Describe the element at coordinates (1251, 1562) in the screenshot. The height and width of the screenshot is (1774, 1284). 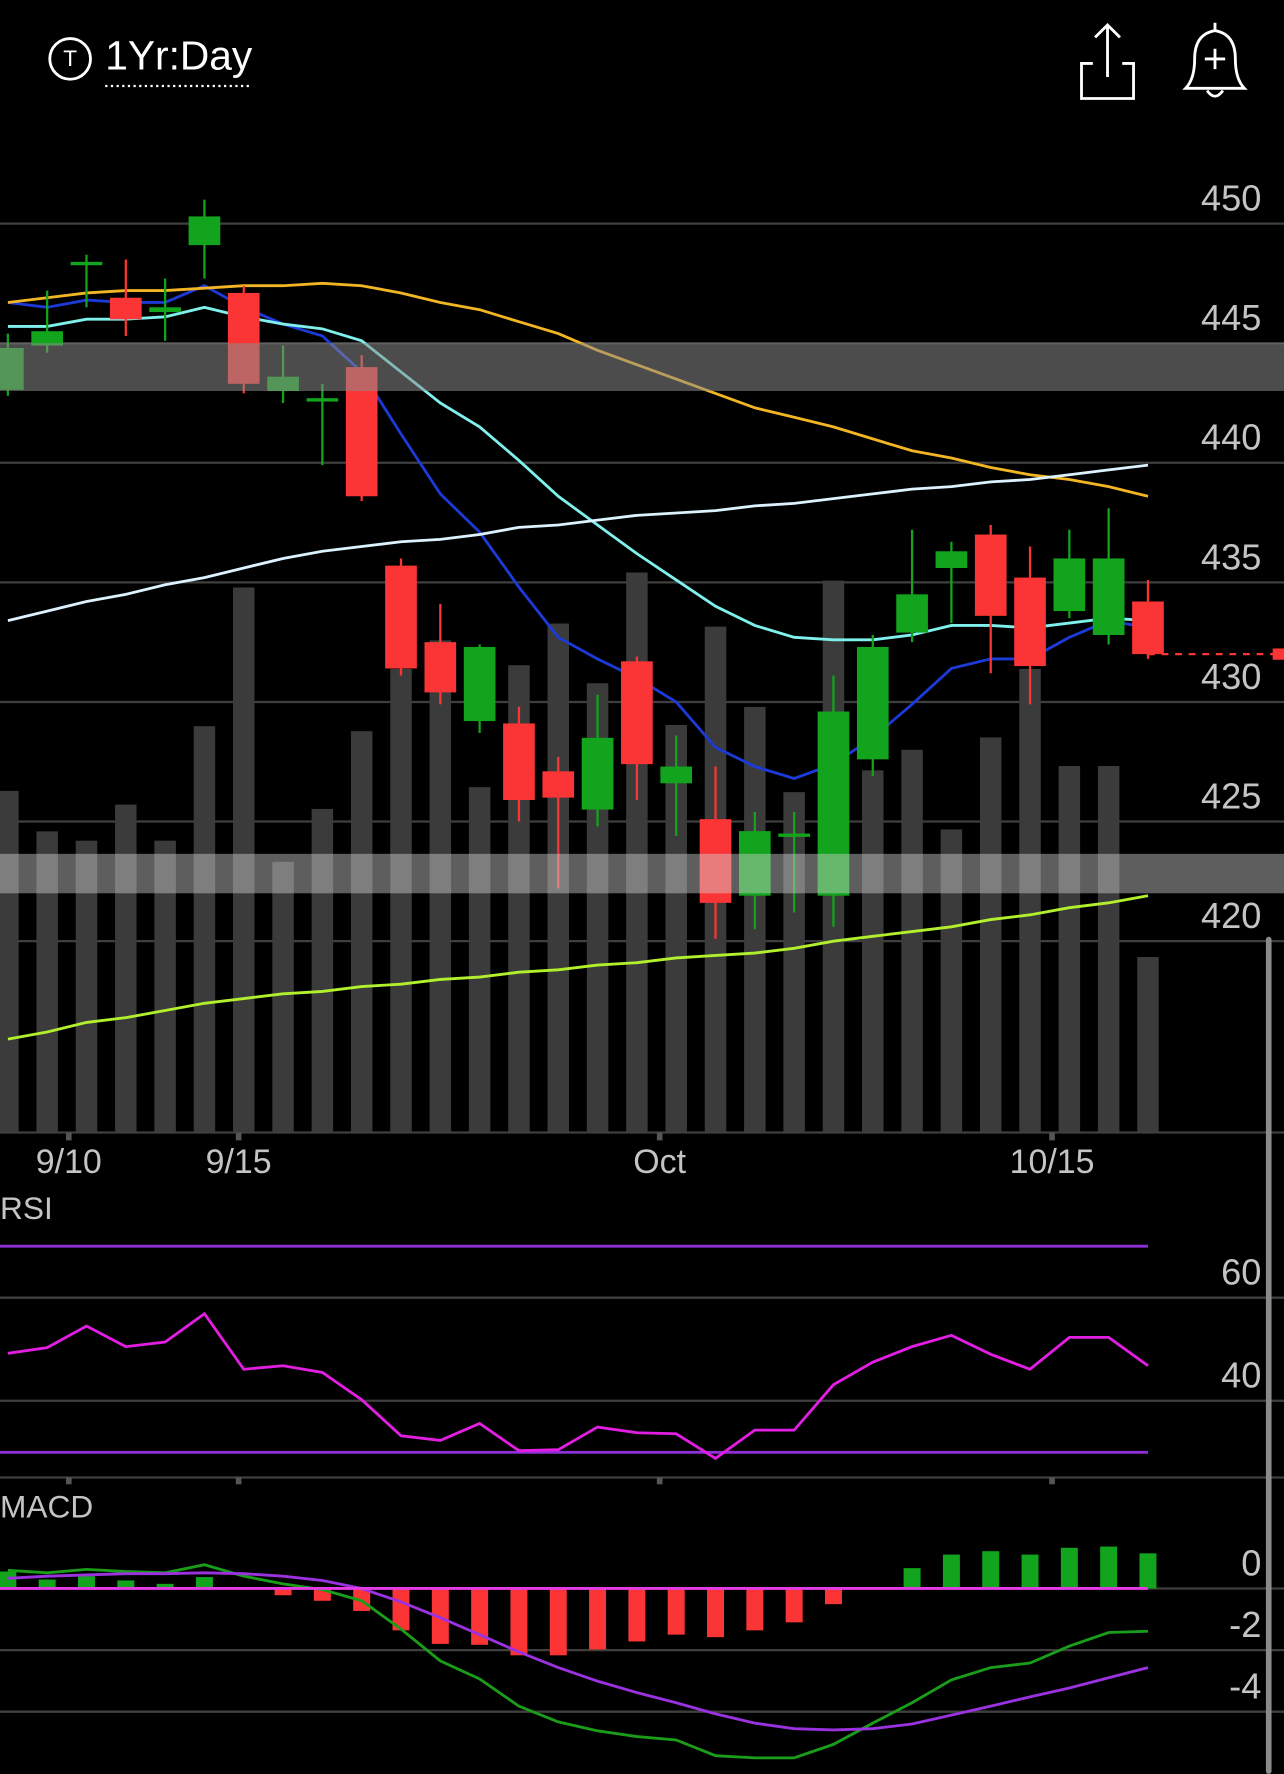
I see `y-tick-label: 0` at that location.